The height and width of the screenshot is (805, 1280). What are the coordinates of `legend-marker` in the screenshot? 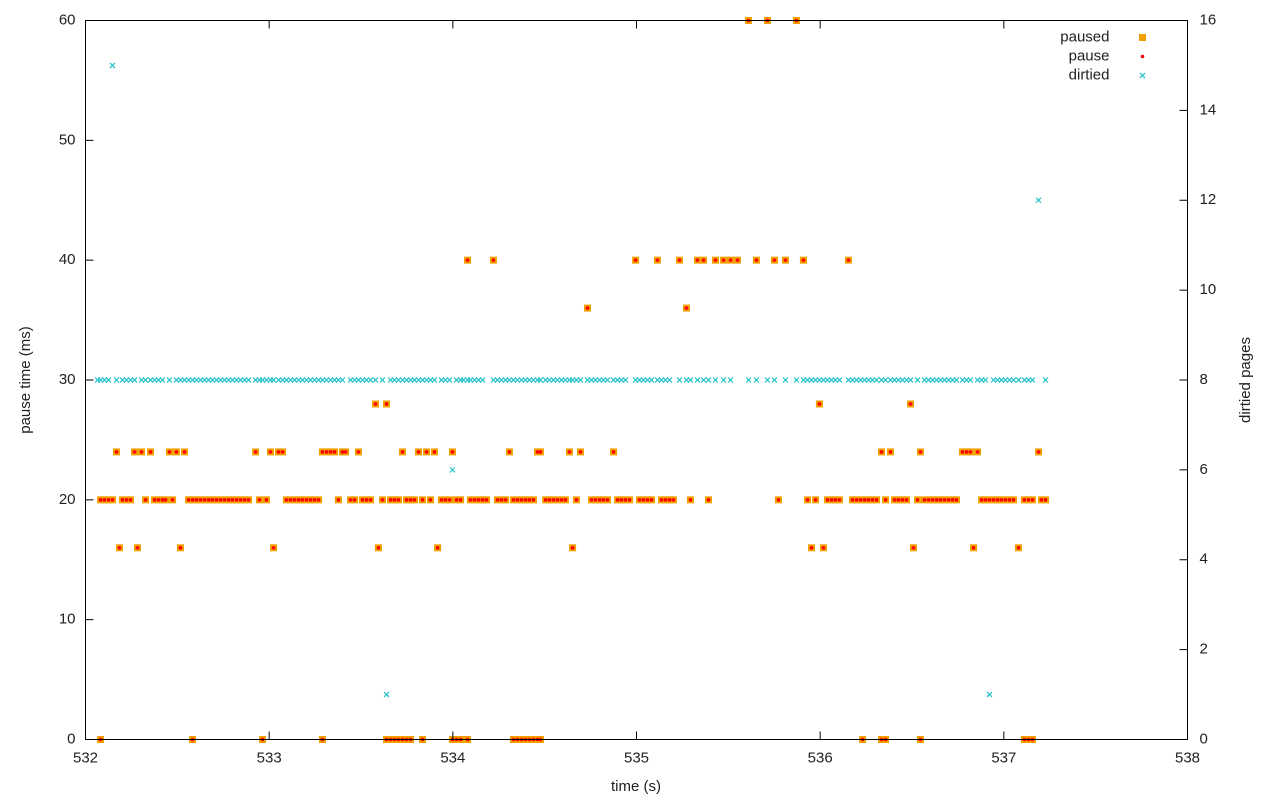 It's located at (1142, 56).